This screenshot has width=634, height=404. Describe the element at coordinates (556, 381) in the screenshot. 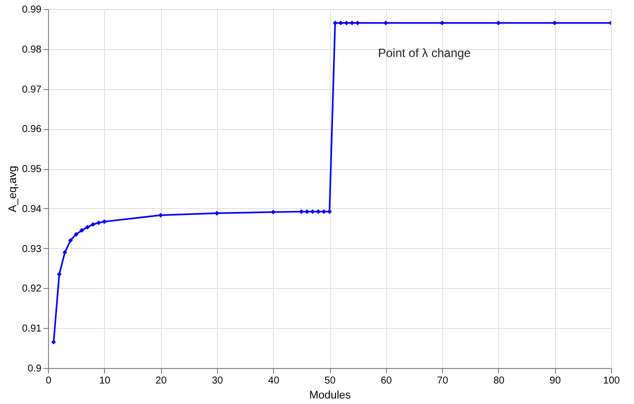

I see `x-tick-label: 90` at that location.